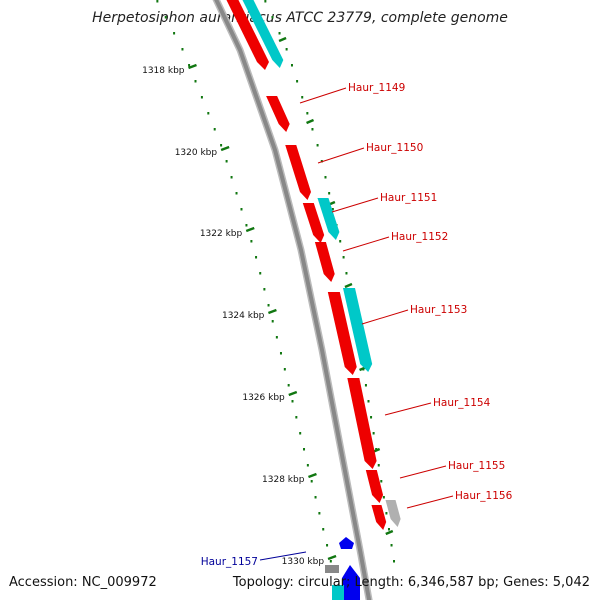  What do you see at coordinates (83, 582) in the screenshot?
I see `accession-text: Accession: NC_009972` at bounding box center [83, 582].